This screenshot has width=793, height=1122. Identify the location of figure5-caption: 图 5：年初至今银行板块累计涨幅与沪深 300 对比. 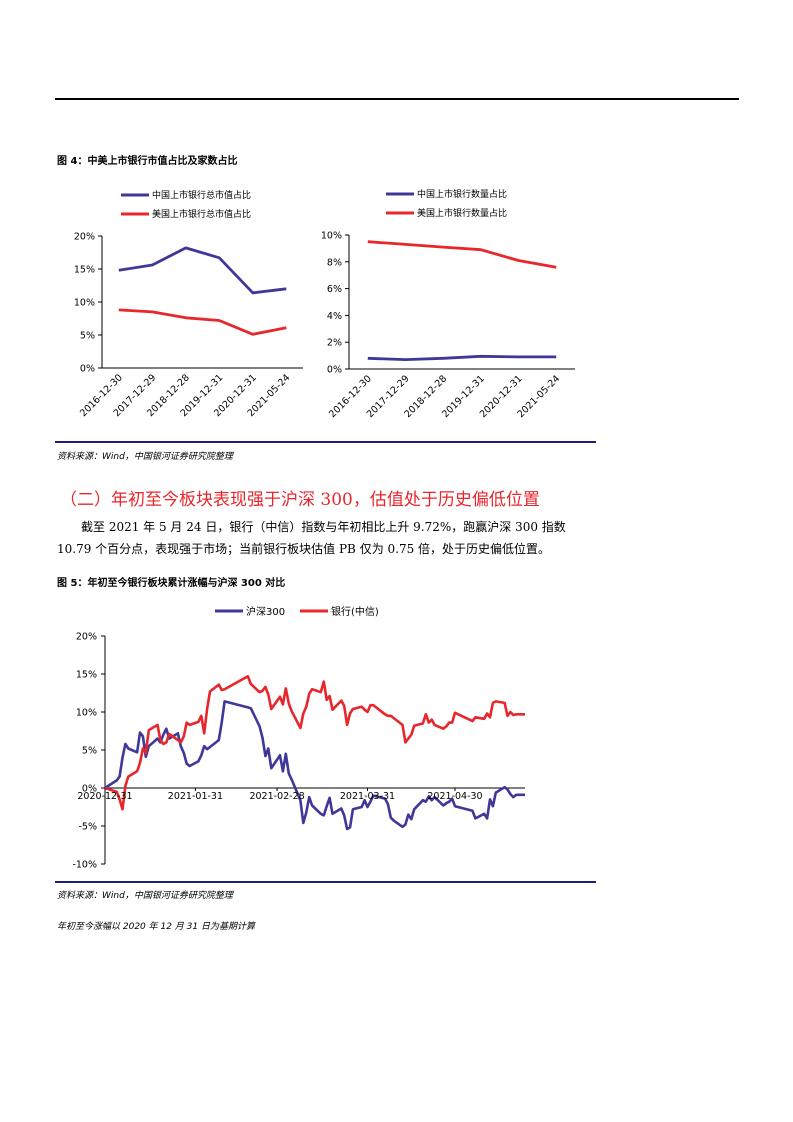
(171, 583).